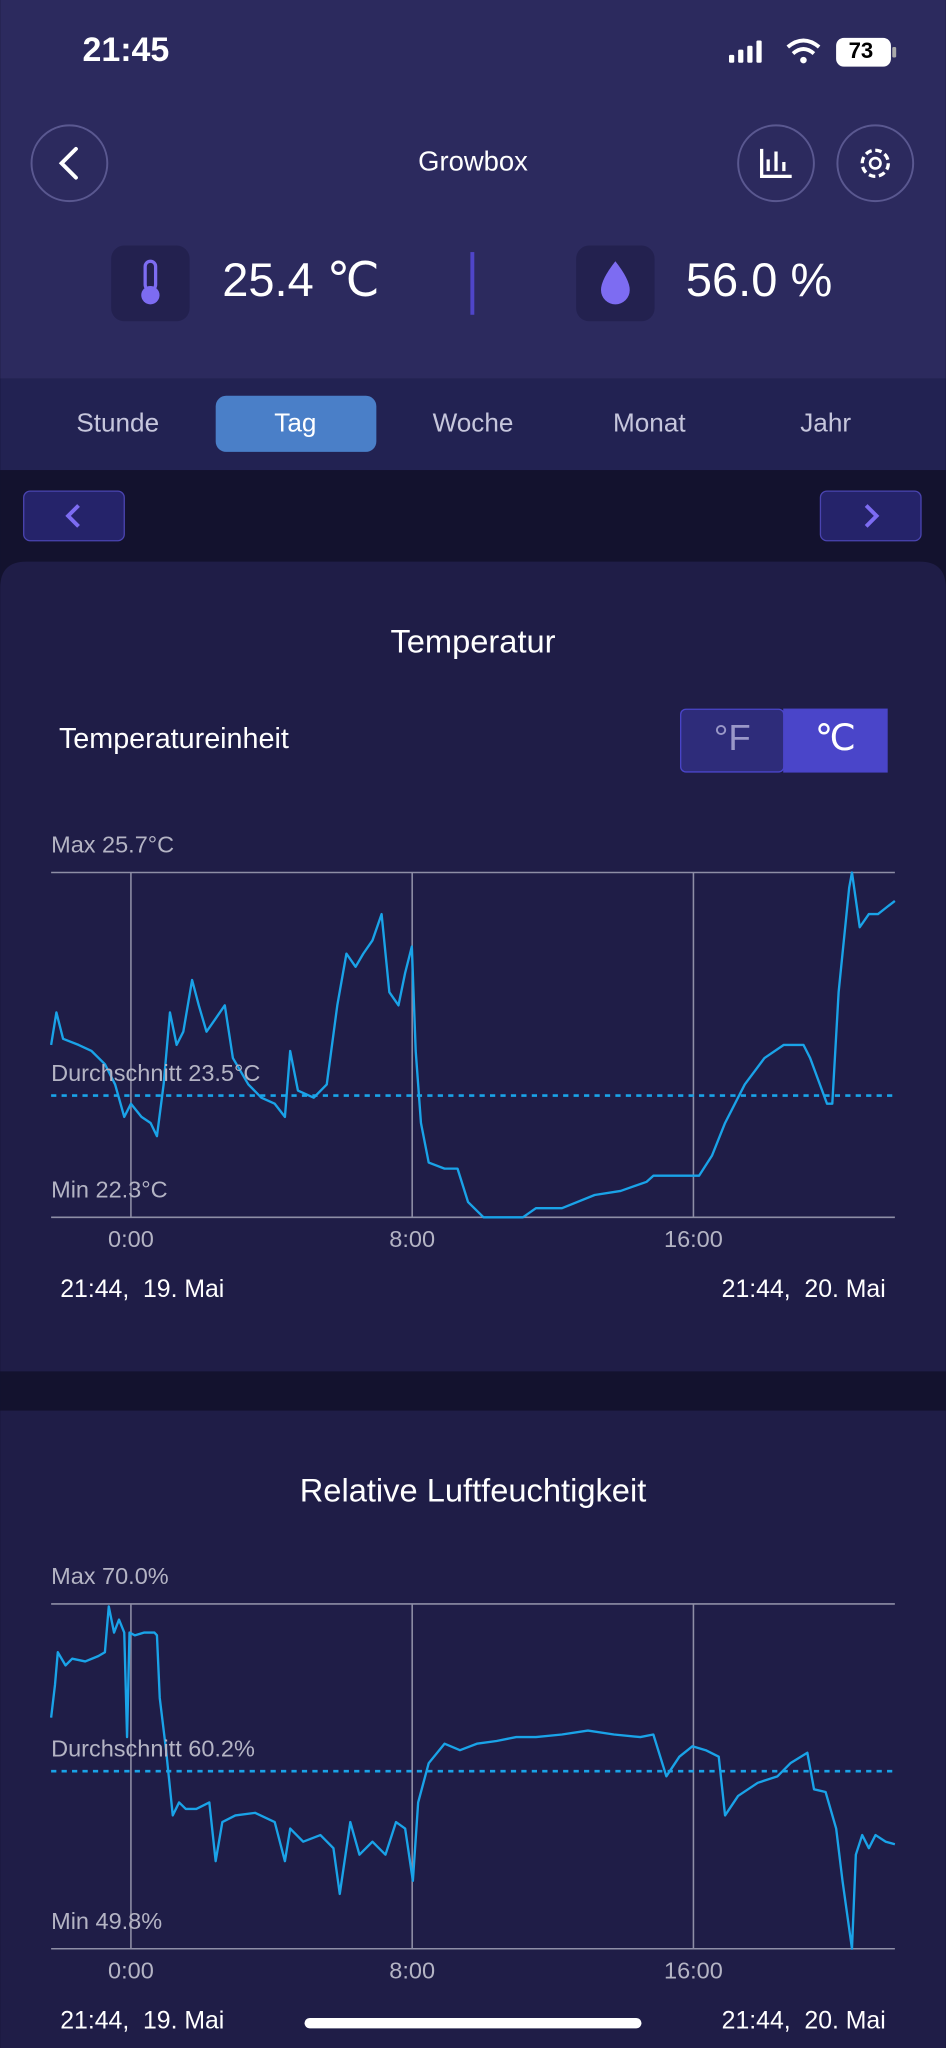 The width and height of the screenshot is (946, 2048). Describe the element at coordinates (825, 422) in the screenshot. I see `tab: Jahr` at that location.